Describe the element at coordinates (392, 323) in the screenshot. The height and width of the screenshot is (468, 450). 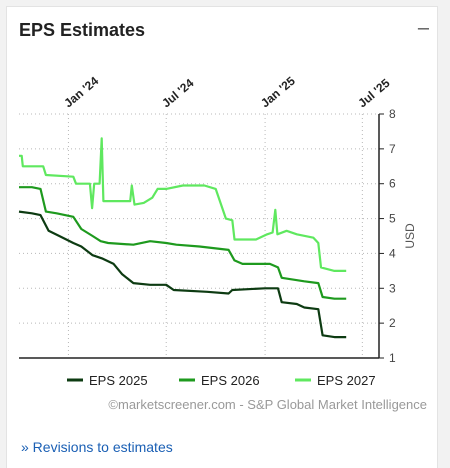
I see `y-tick-label: 2` at that location.